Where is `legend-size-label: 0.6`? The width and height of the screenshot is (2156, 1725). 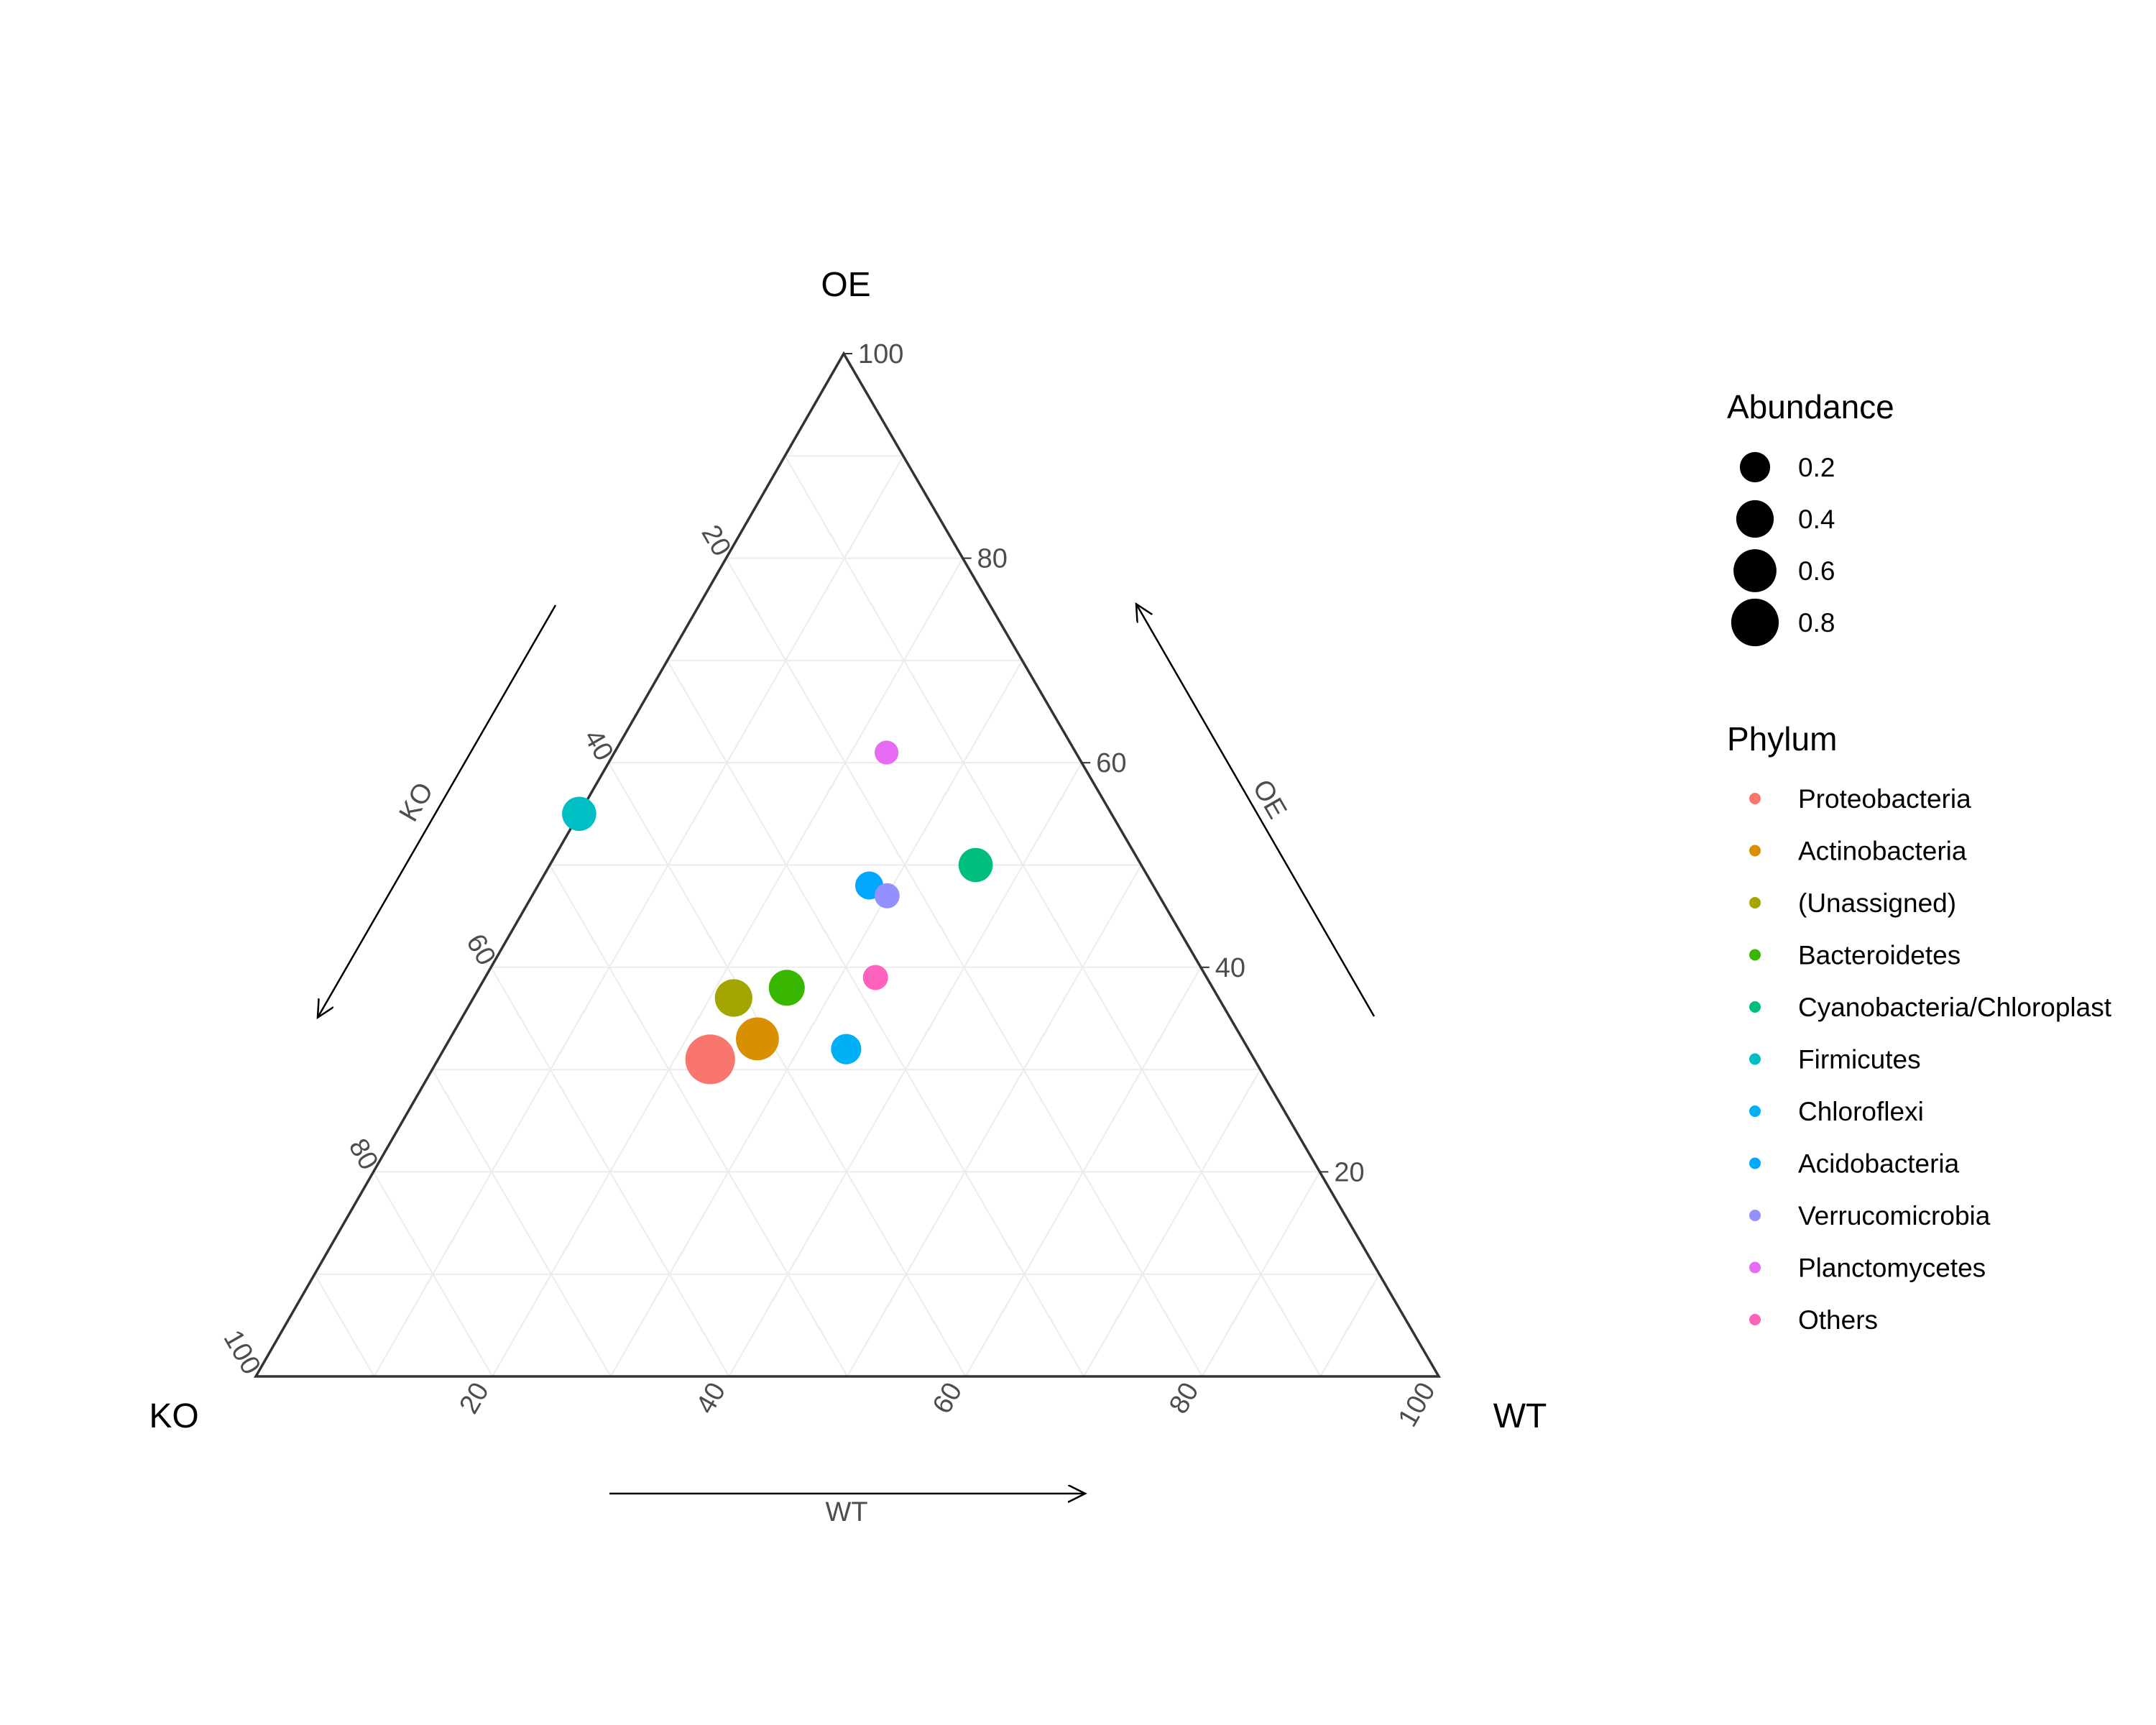
legend-size-label: 0.6 is located at coordinates (1817, 571).